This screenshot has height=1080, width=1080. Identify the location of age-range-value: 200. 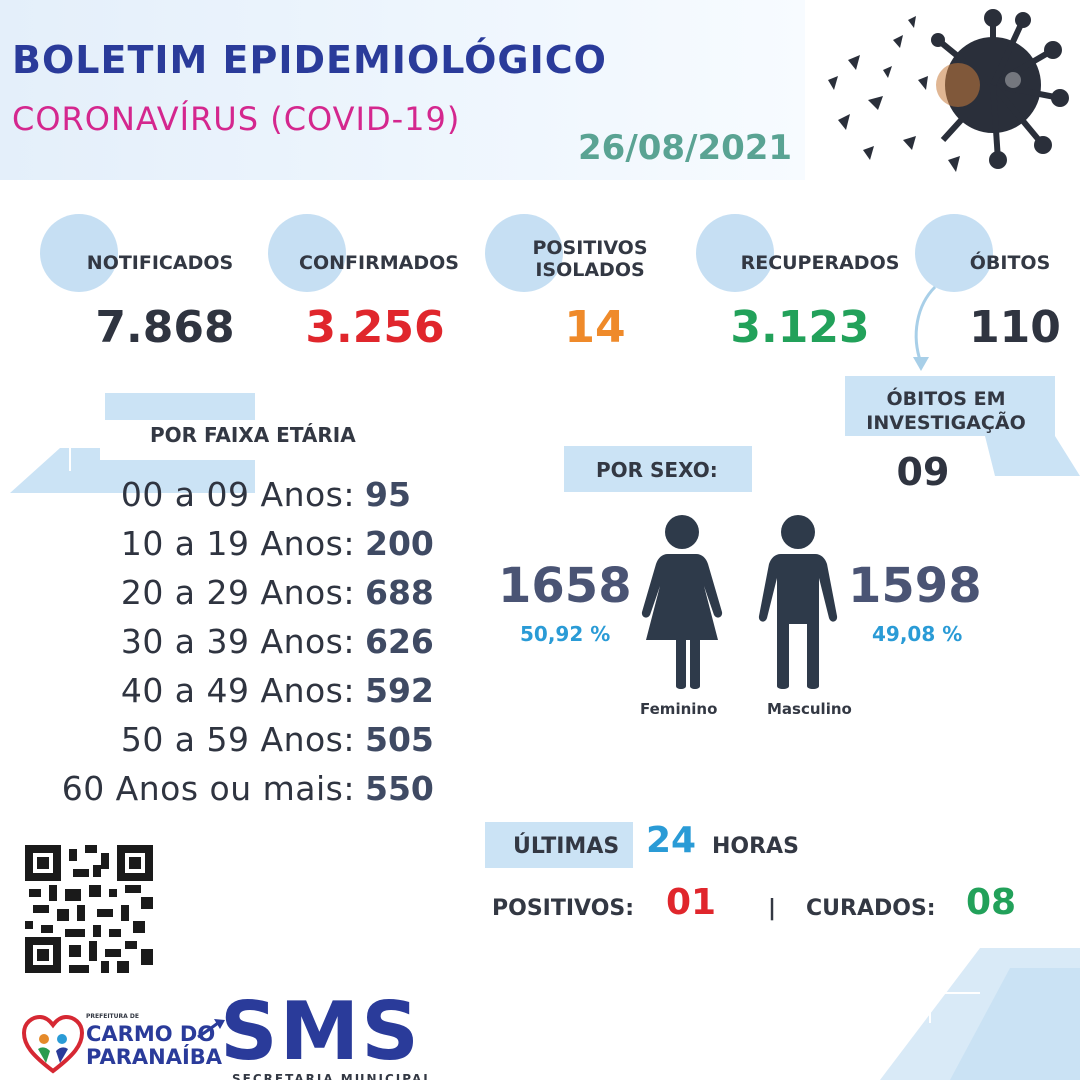
(399, 543).